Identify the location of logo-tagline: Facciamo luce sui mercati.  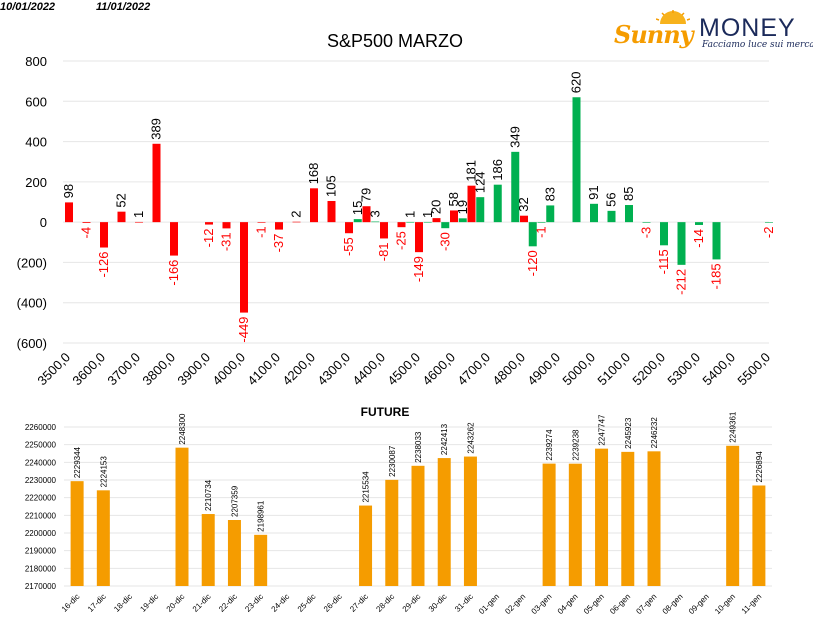
(757, 45).